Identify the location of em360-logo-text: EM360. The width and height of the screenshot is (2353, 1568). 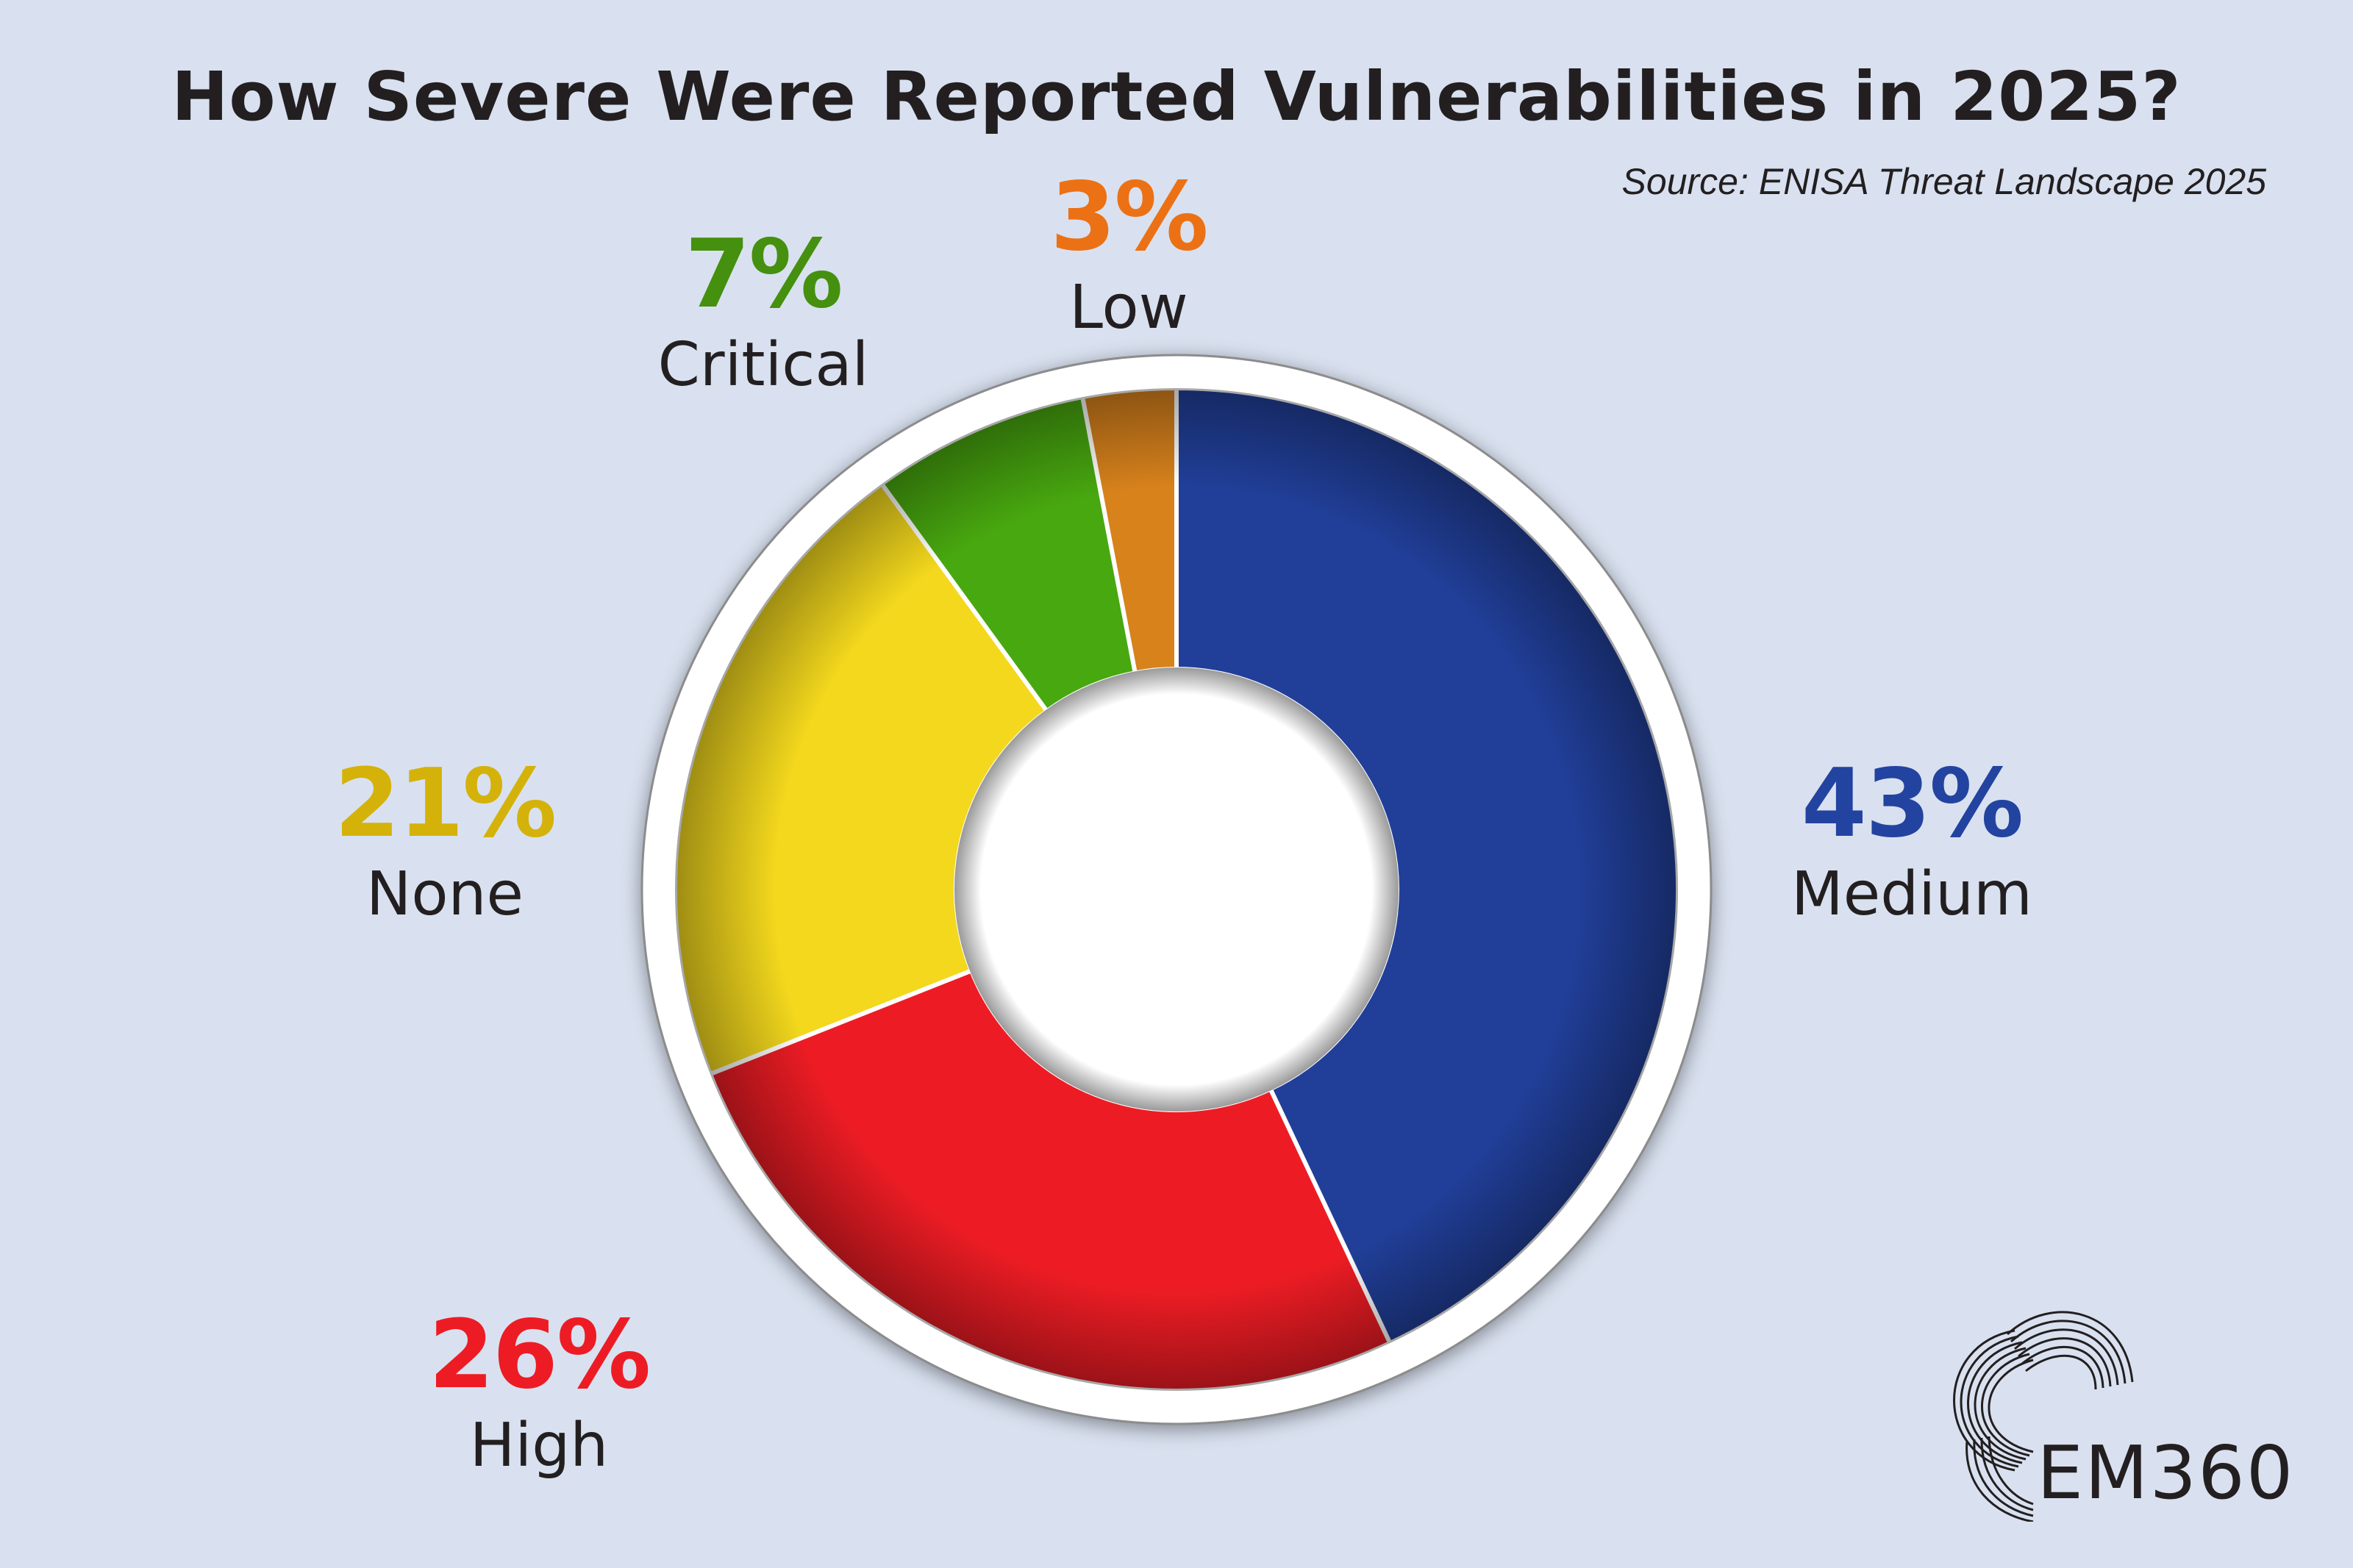
(2166, 1473).